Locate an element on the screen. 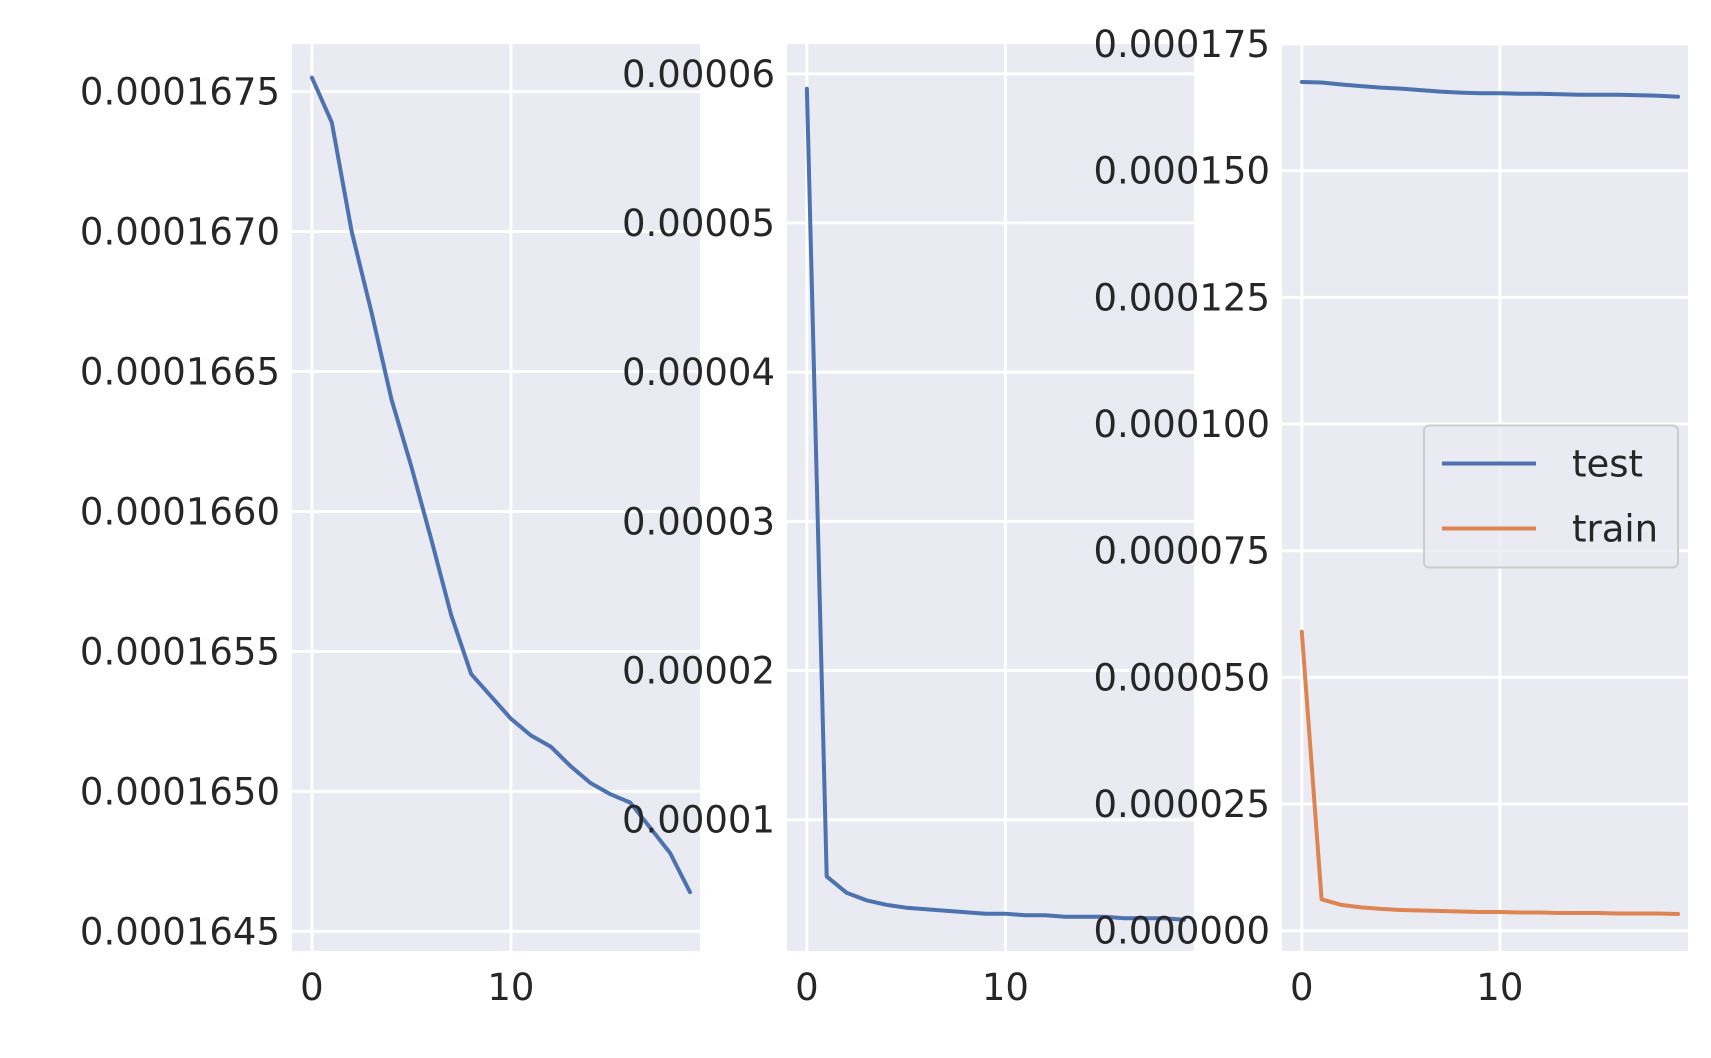 Image resolution: width=1711 pixels, height=1058 pixels. y-tick-label: 0.00004 is located at coordinates (698, 372).